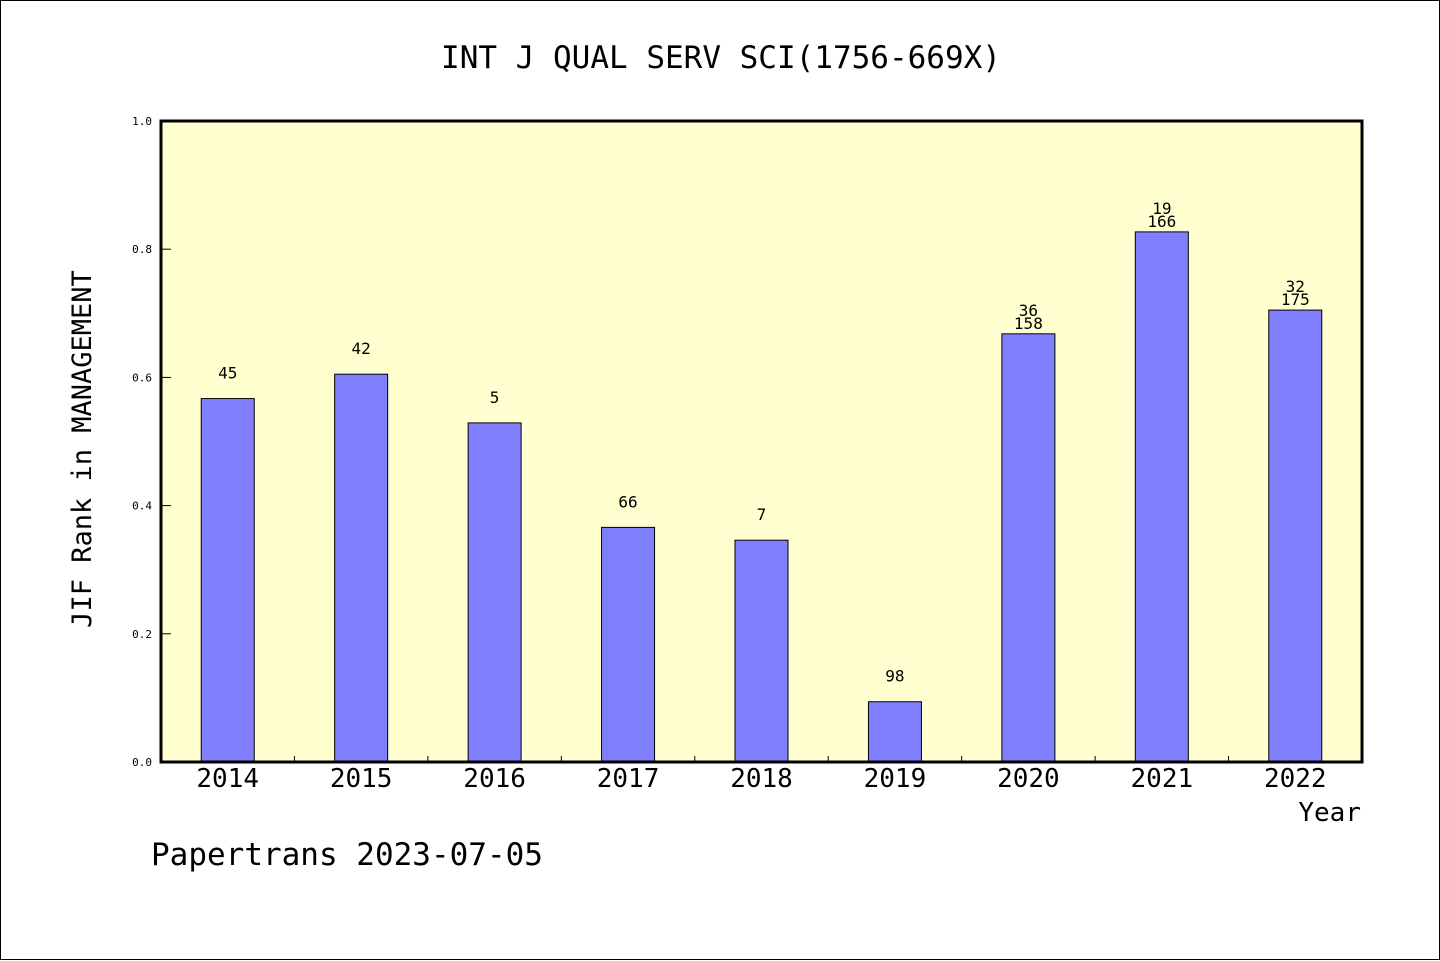  I want to click on bar-2022, so click(1295, 536).